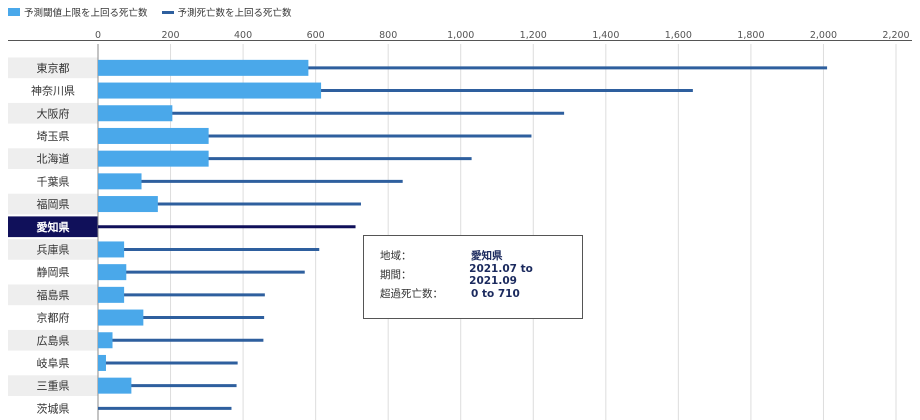 The height and width of the screenshot is (420, 920). What do you see at coordinates (53, 91) in the screenshot?
I see `category-label-1: 神奈川県` at bounding box center [53, 91].